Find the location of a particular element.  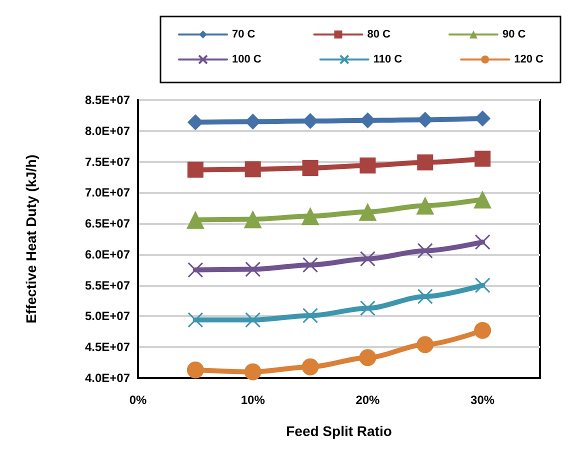

x-tick-label: 10% is located at coordinates (253, 400).